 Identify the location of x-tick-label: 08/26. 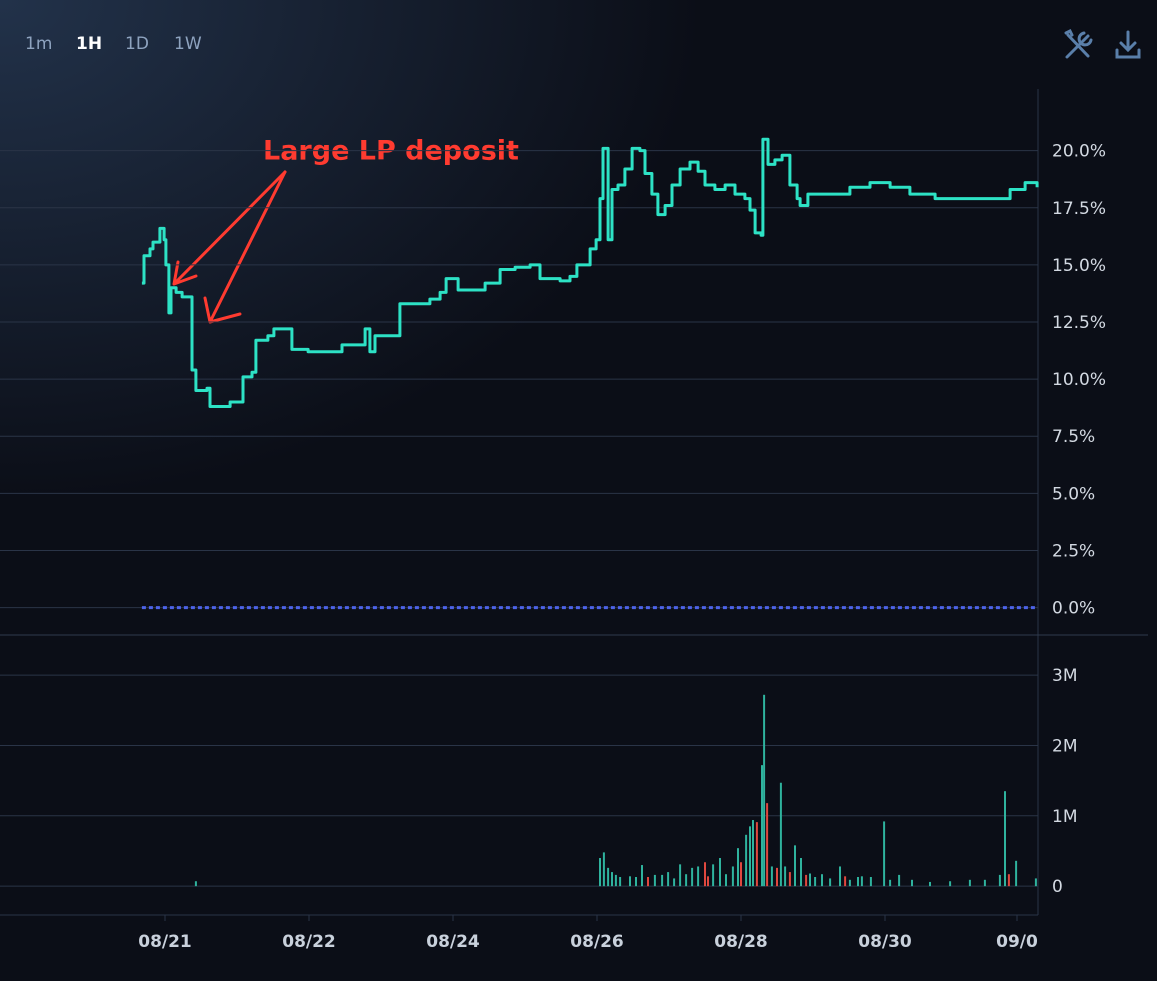
(597, 942).